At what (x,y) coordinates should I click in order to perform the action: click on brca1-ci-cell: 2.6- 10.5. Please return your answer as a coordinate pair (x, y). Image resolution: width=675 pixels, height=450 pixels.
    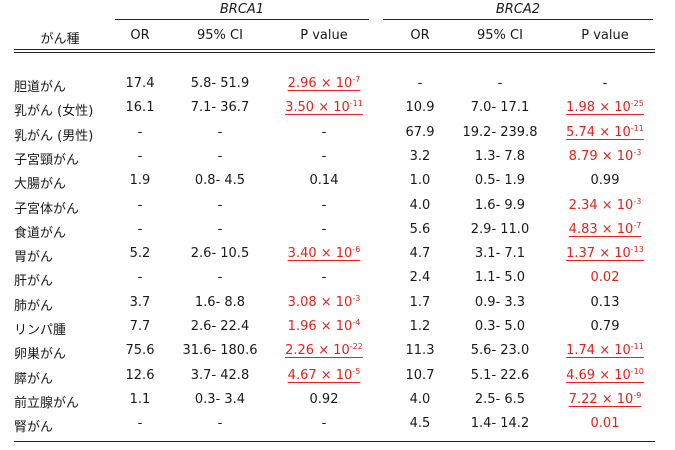
    Looking at the image, I should click on (220, 254).